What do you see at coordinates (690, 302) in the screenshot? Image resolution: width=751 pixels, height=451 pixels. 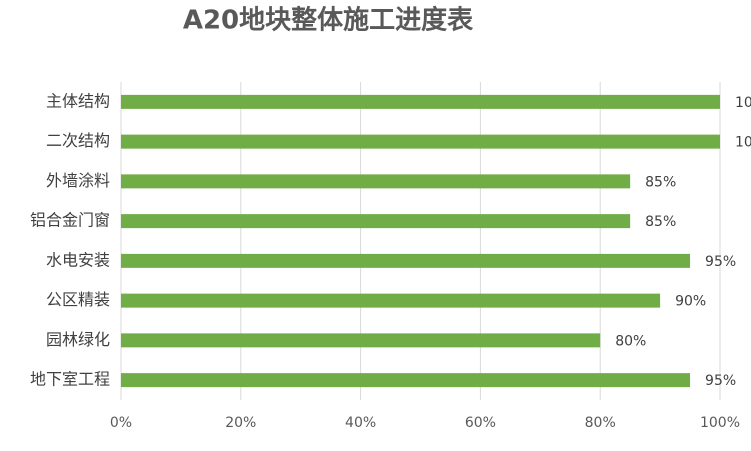 I see `data-label: 90%` at bounding box center [690, 302].